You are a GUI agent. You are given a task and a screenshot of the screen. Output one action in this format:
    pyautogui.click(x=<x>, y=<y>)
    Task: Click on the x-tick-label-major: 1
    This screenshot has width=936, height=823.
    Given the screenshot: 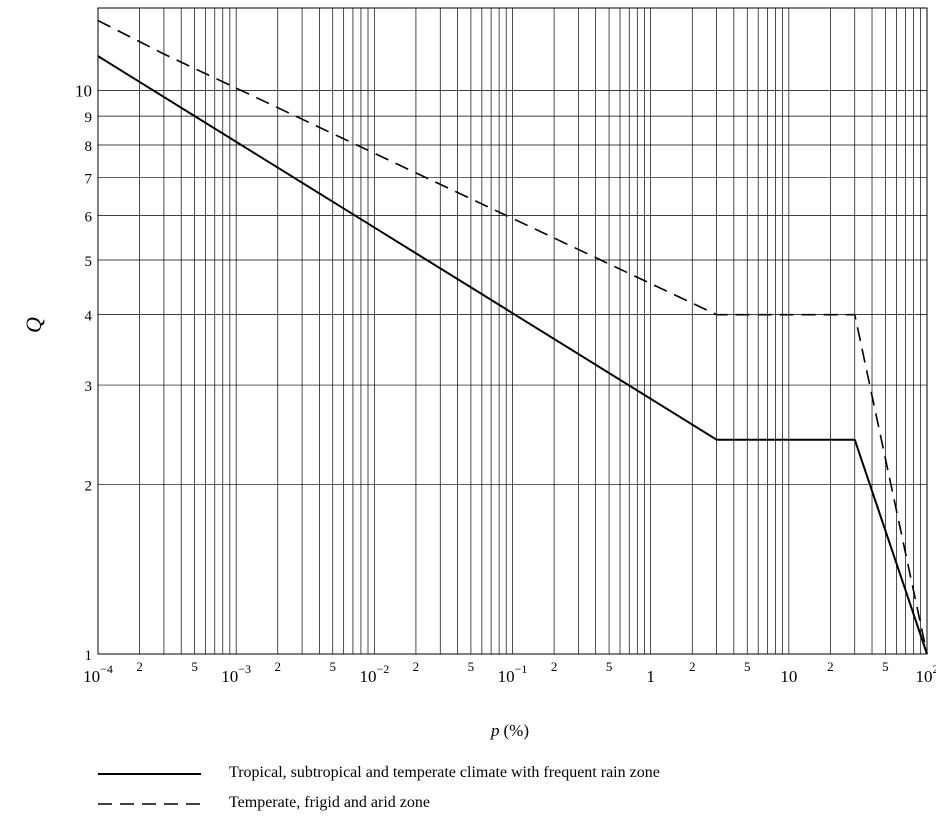 What is the action you would take?
    pyautogui.click(x=650, y=676)
    